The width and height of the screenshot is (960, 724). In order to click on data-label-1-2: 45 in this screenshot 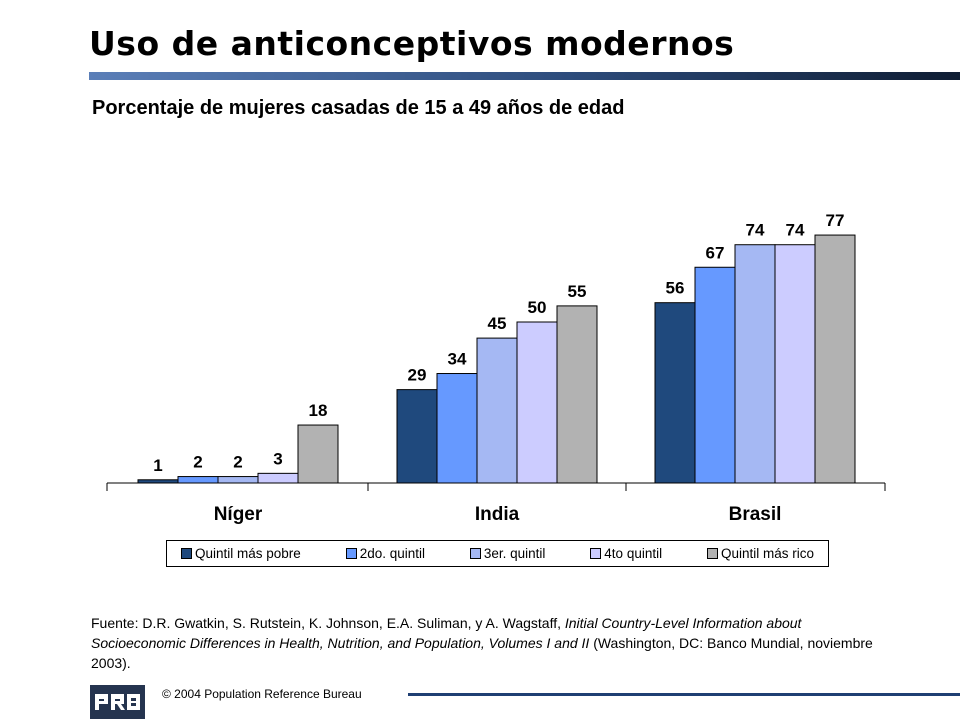, I will do `click(497, 323)`.